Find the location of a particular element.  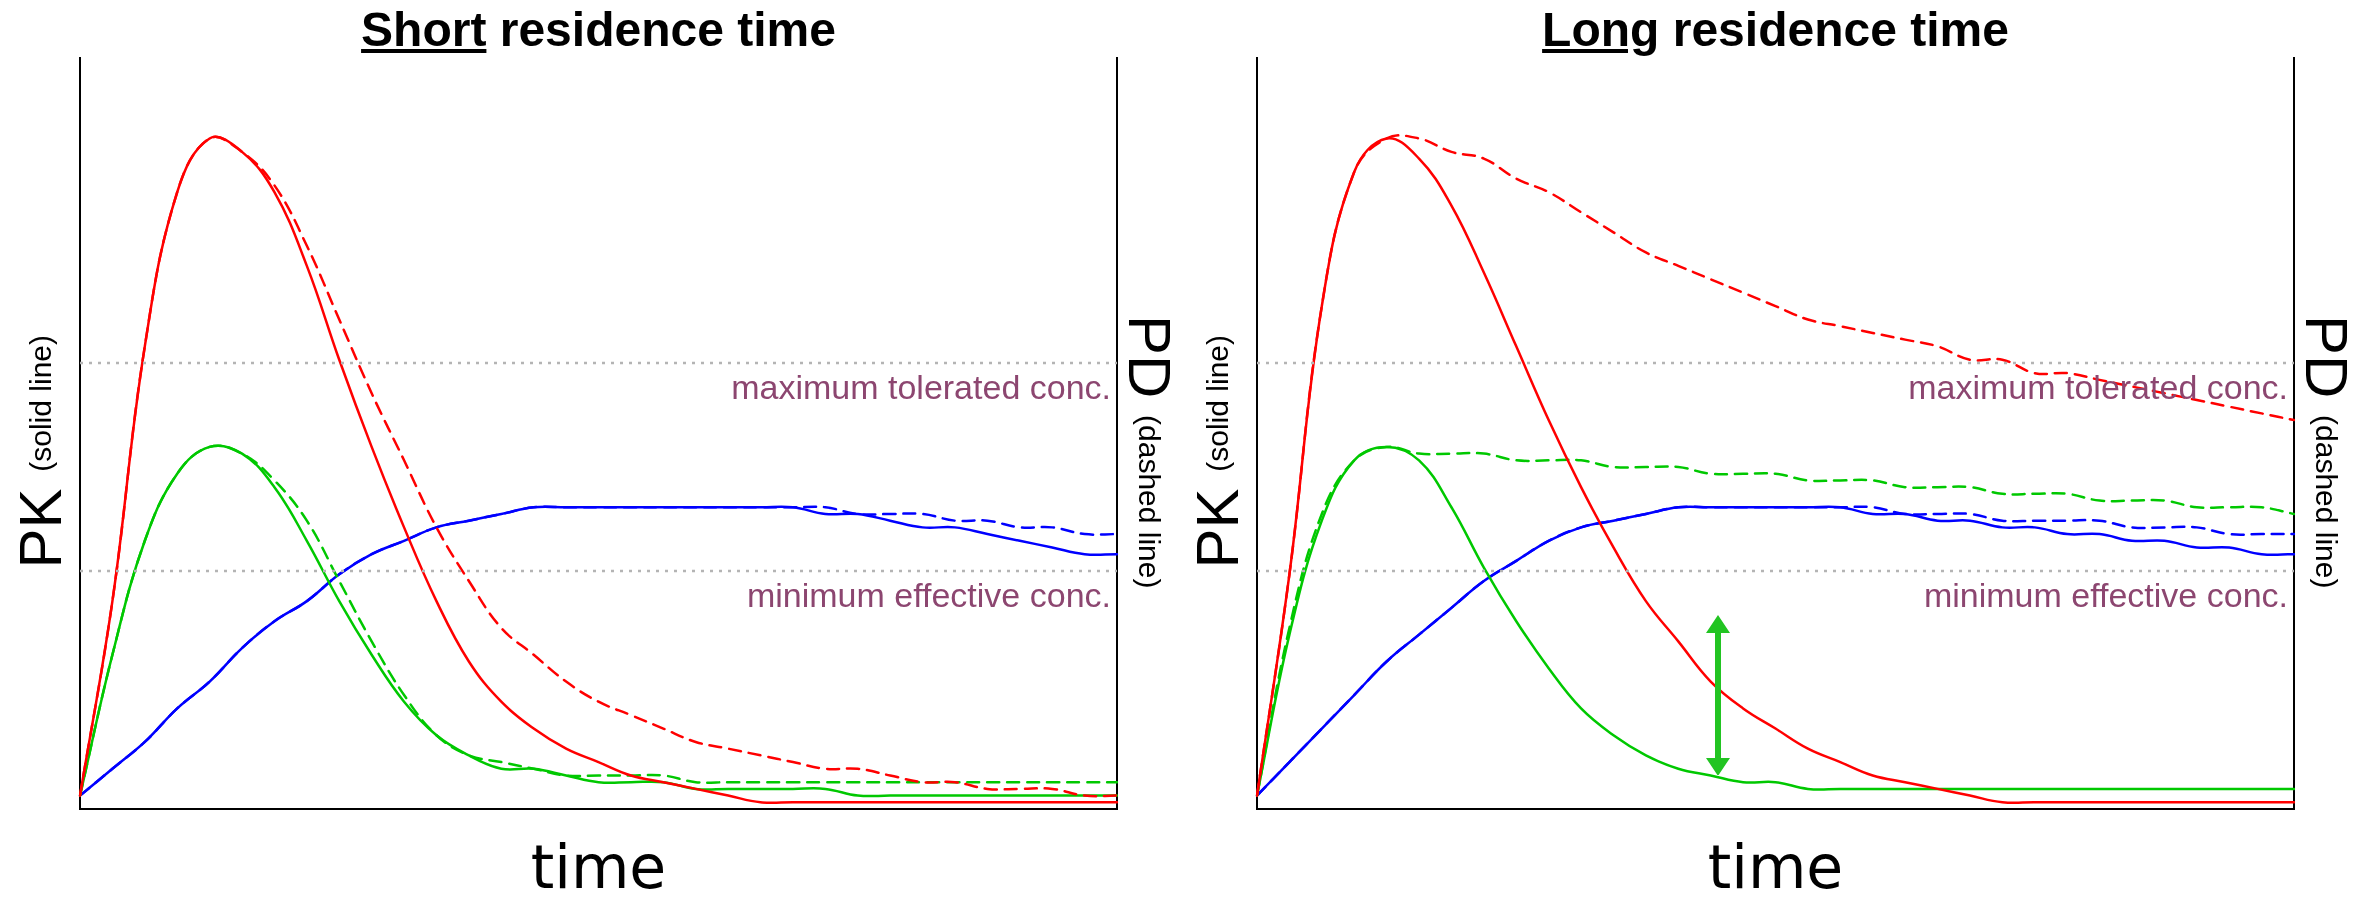

ref-line-label: maximum tolerated conc. is located at coordinates (921, 387).